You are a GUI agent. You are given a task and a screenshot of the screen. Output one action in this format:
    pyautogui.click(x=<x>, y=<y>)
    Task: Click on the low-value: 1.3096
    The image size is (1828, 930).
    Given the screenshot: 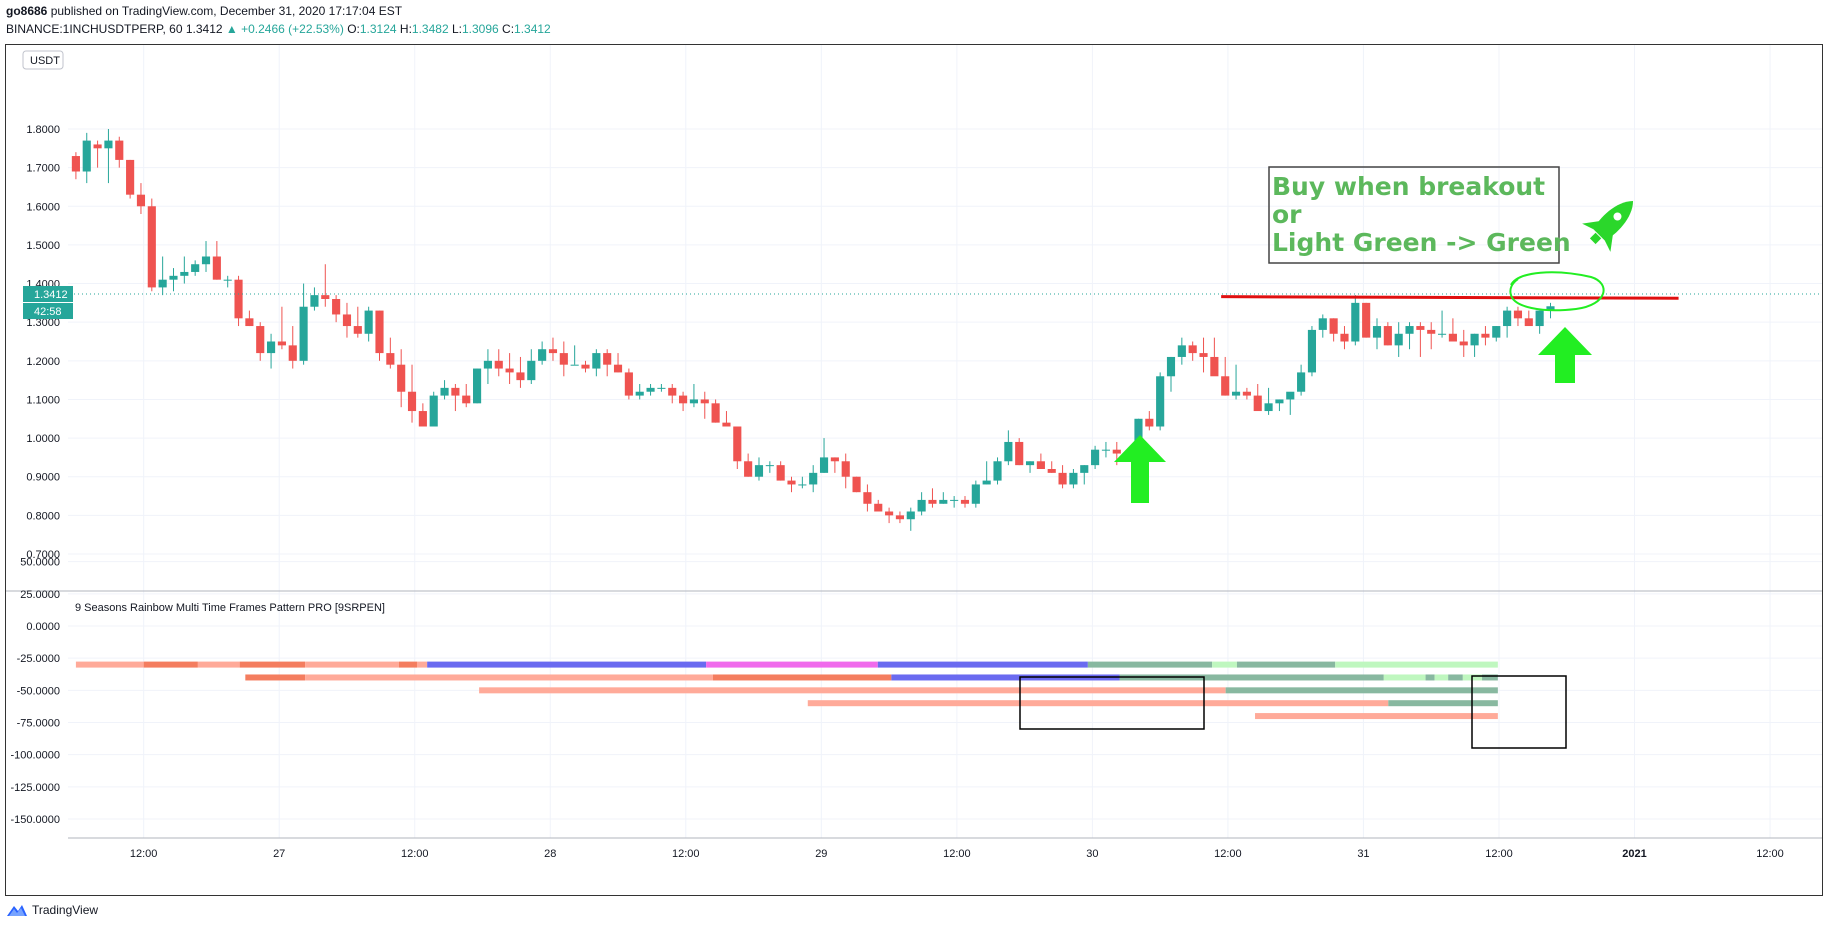 What is the action you would take?
    pyautogui.click(x=480, y=29)
    